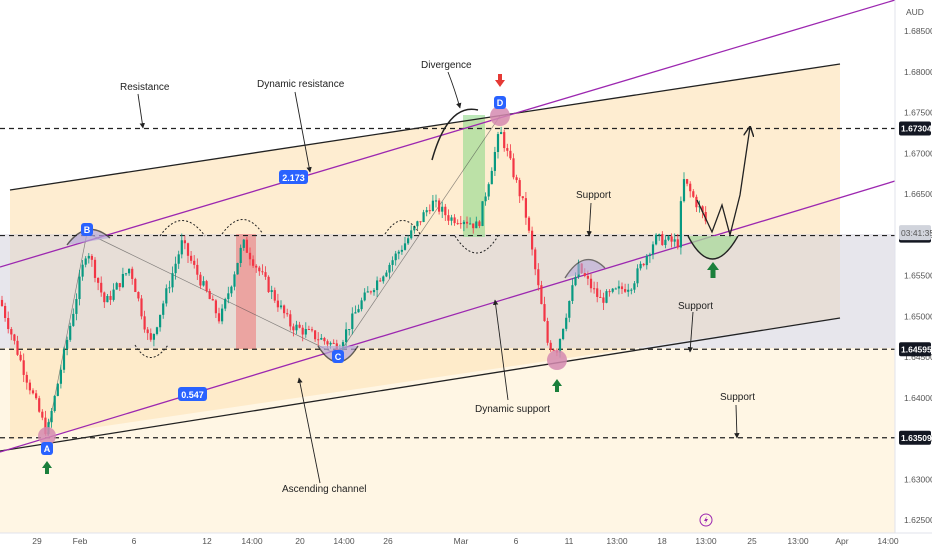 The height and width of the screenshot is (550, 932). I want to click on pivot-circle-a, so click(47, 436).